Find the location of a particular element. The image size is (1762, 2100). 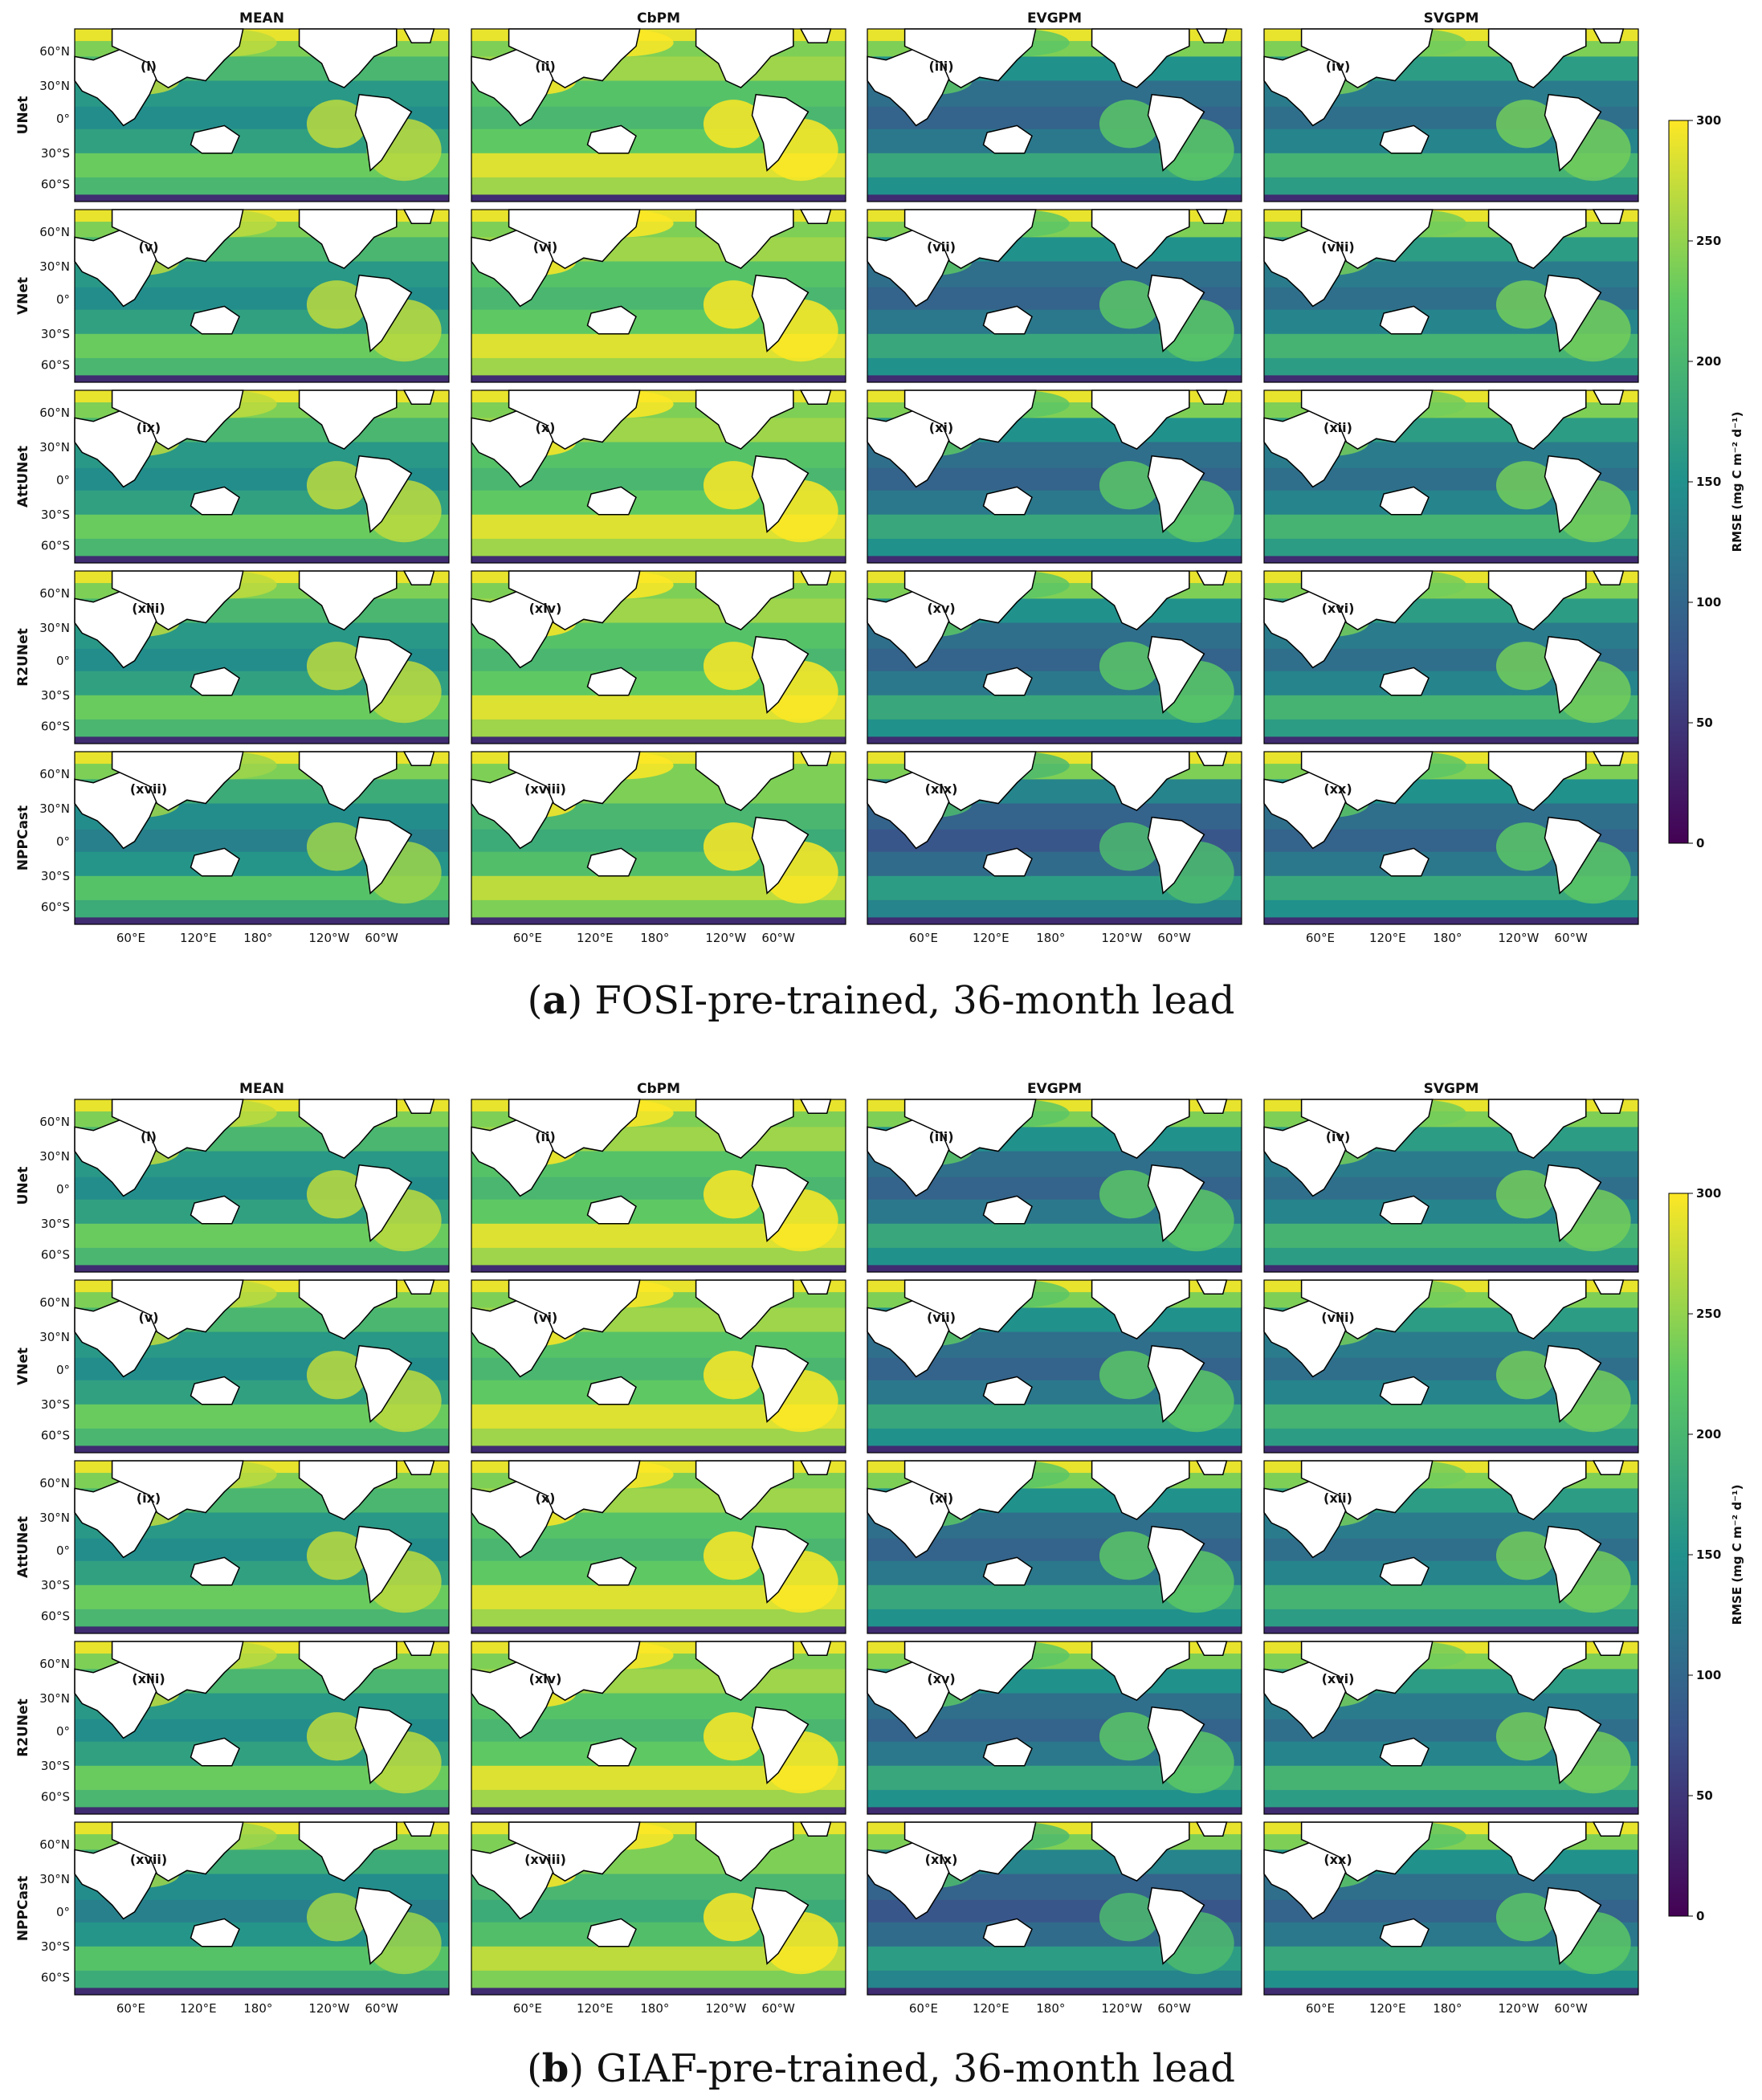

map-panel: (ix) is located at coordinates (262, 1547).